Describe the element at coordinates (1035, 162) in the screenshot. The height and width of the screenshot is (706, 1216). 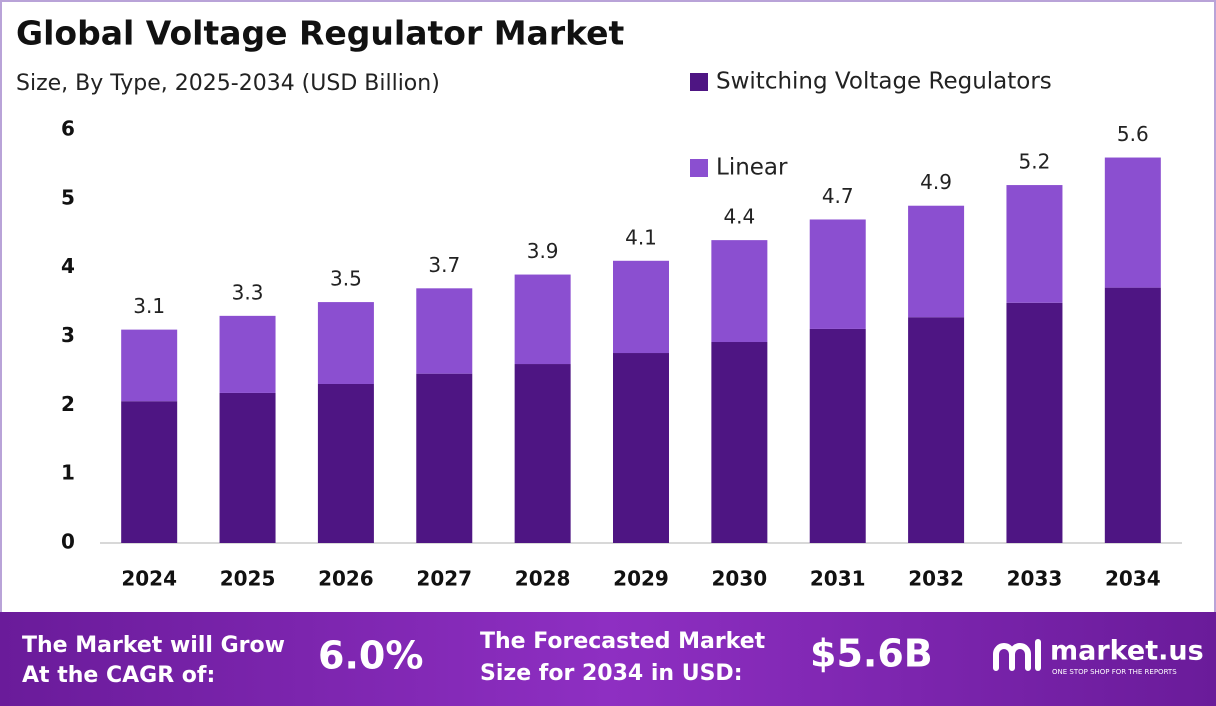
I see `total-label: 5.2` at that location.